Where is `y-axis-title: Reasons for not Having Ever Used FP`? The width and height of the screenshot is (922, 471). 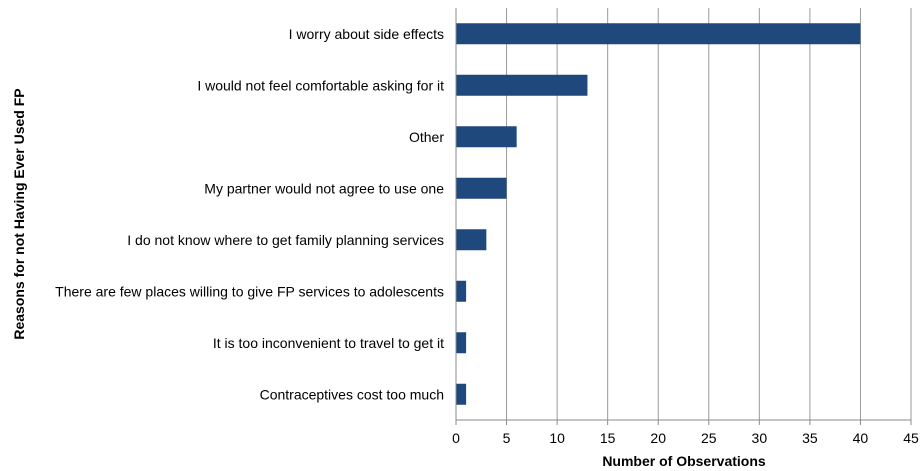 y-axis-title: Reasons for not Having Ever Used FP is located at coordinates (19, 213).